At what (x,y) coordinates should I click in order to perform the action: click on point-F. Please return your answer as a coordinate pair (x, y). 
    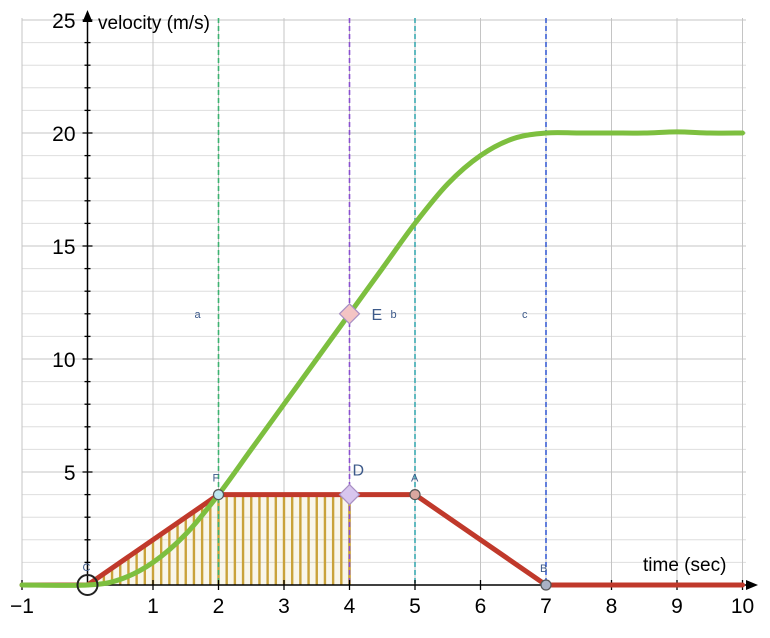
    Looking at the image, I should click on (218, 495).